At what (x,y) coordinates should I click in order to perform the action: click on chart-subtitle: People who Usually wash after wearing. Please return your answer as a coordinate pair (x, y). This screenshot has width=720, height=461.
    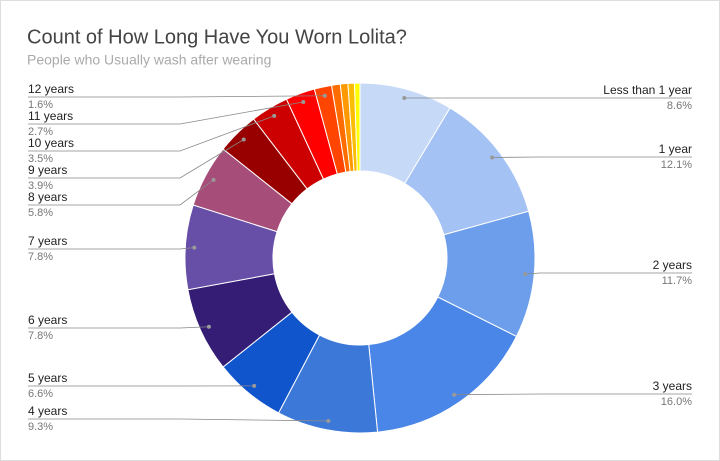
    Looking at the image, I should click on (149, 60).